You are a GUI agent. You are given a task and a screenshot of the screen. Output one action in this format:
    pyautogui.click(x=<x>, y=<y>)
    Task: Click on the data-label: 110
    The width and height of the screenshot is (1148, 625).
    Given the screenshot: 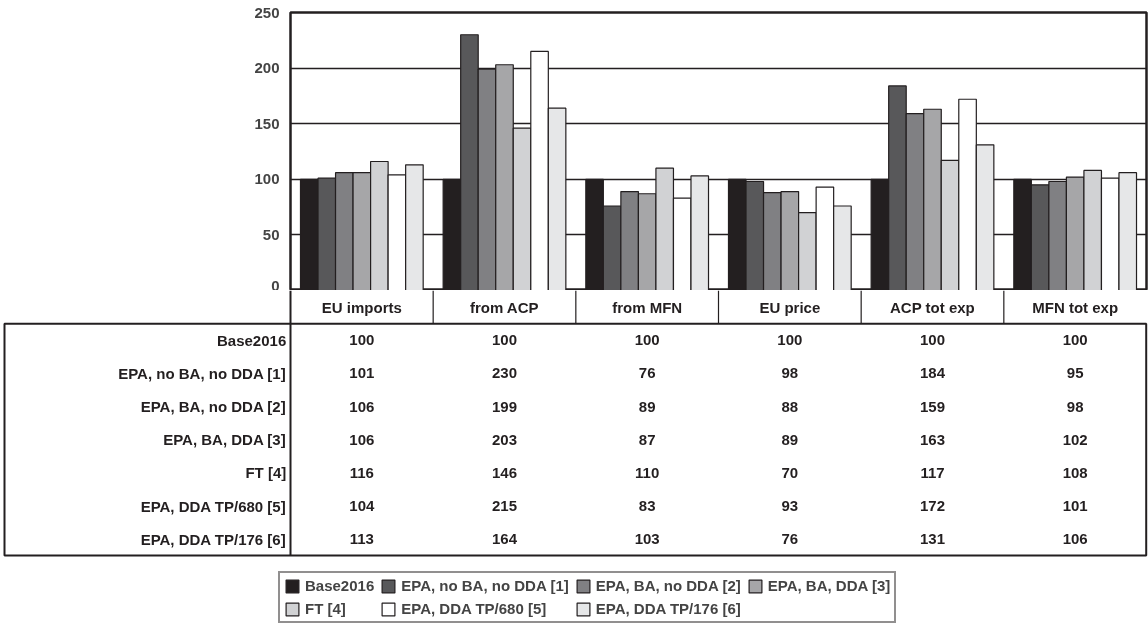 What is the action you would take?
    pyautogui.click(x=647, y=472)
    